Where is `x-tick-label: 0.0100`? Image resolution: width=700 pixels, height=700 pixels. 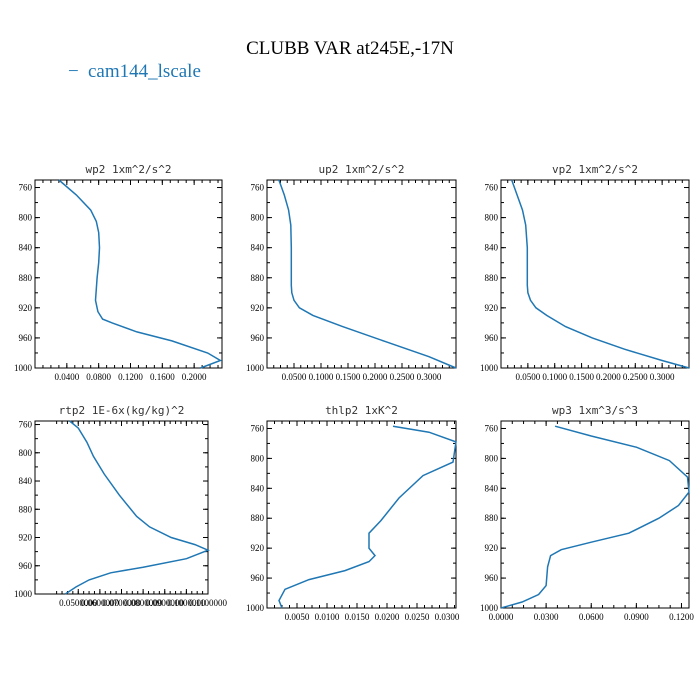
x-tick-label: 0.0100 is located at coordinates (327, 617).